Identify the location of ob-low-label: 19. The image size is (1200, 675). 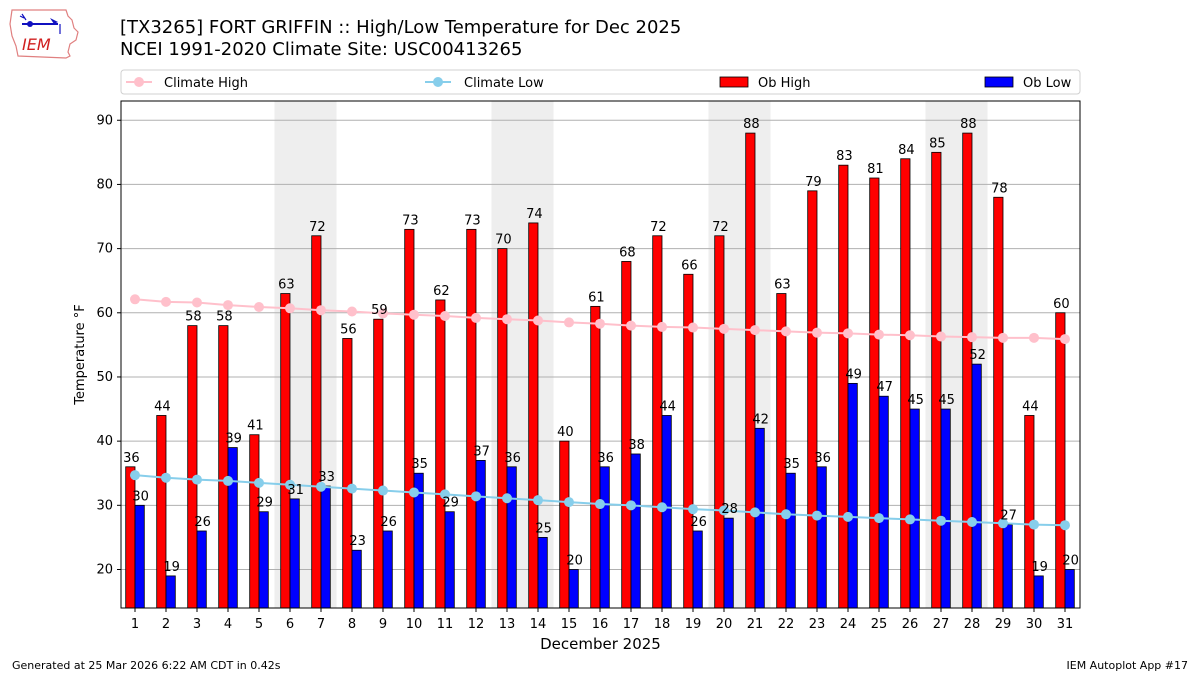
(1039, 567).